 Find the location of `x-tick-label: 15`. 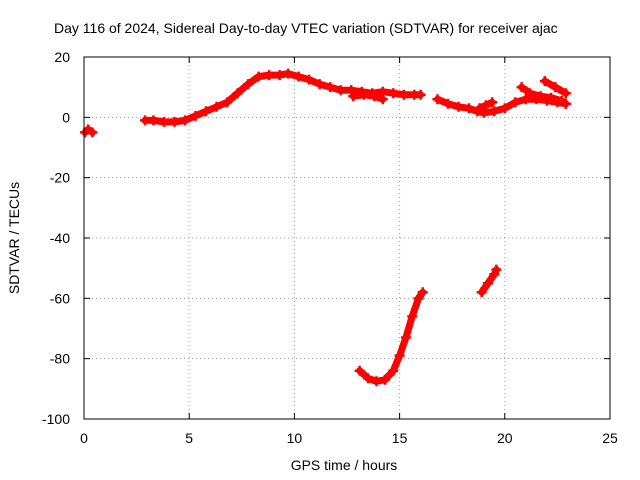

x-tick-label: 15 is located at coordinates (400, 438).